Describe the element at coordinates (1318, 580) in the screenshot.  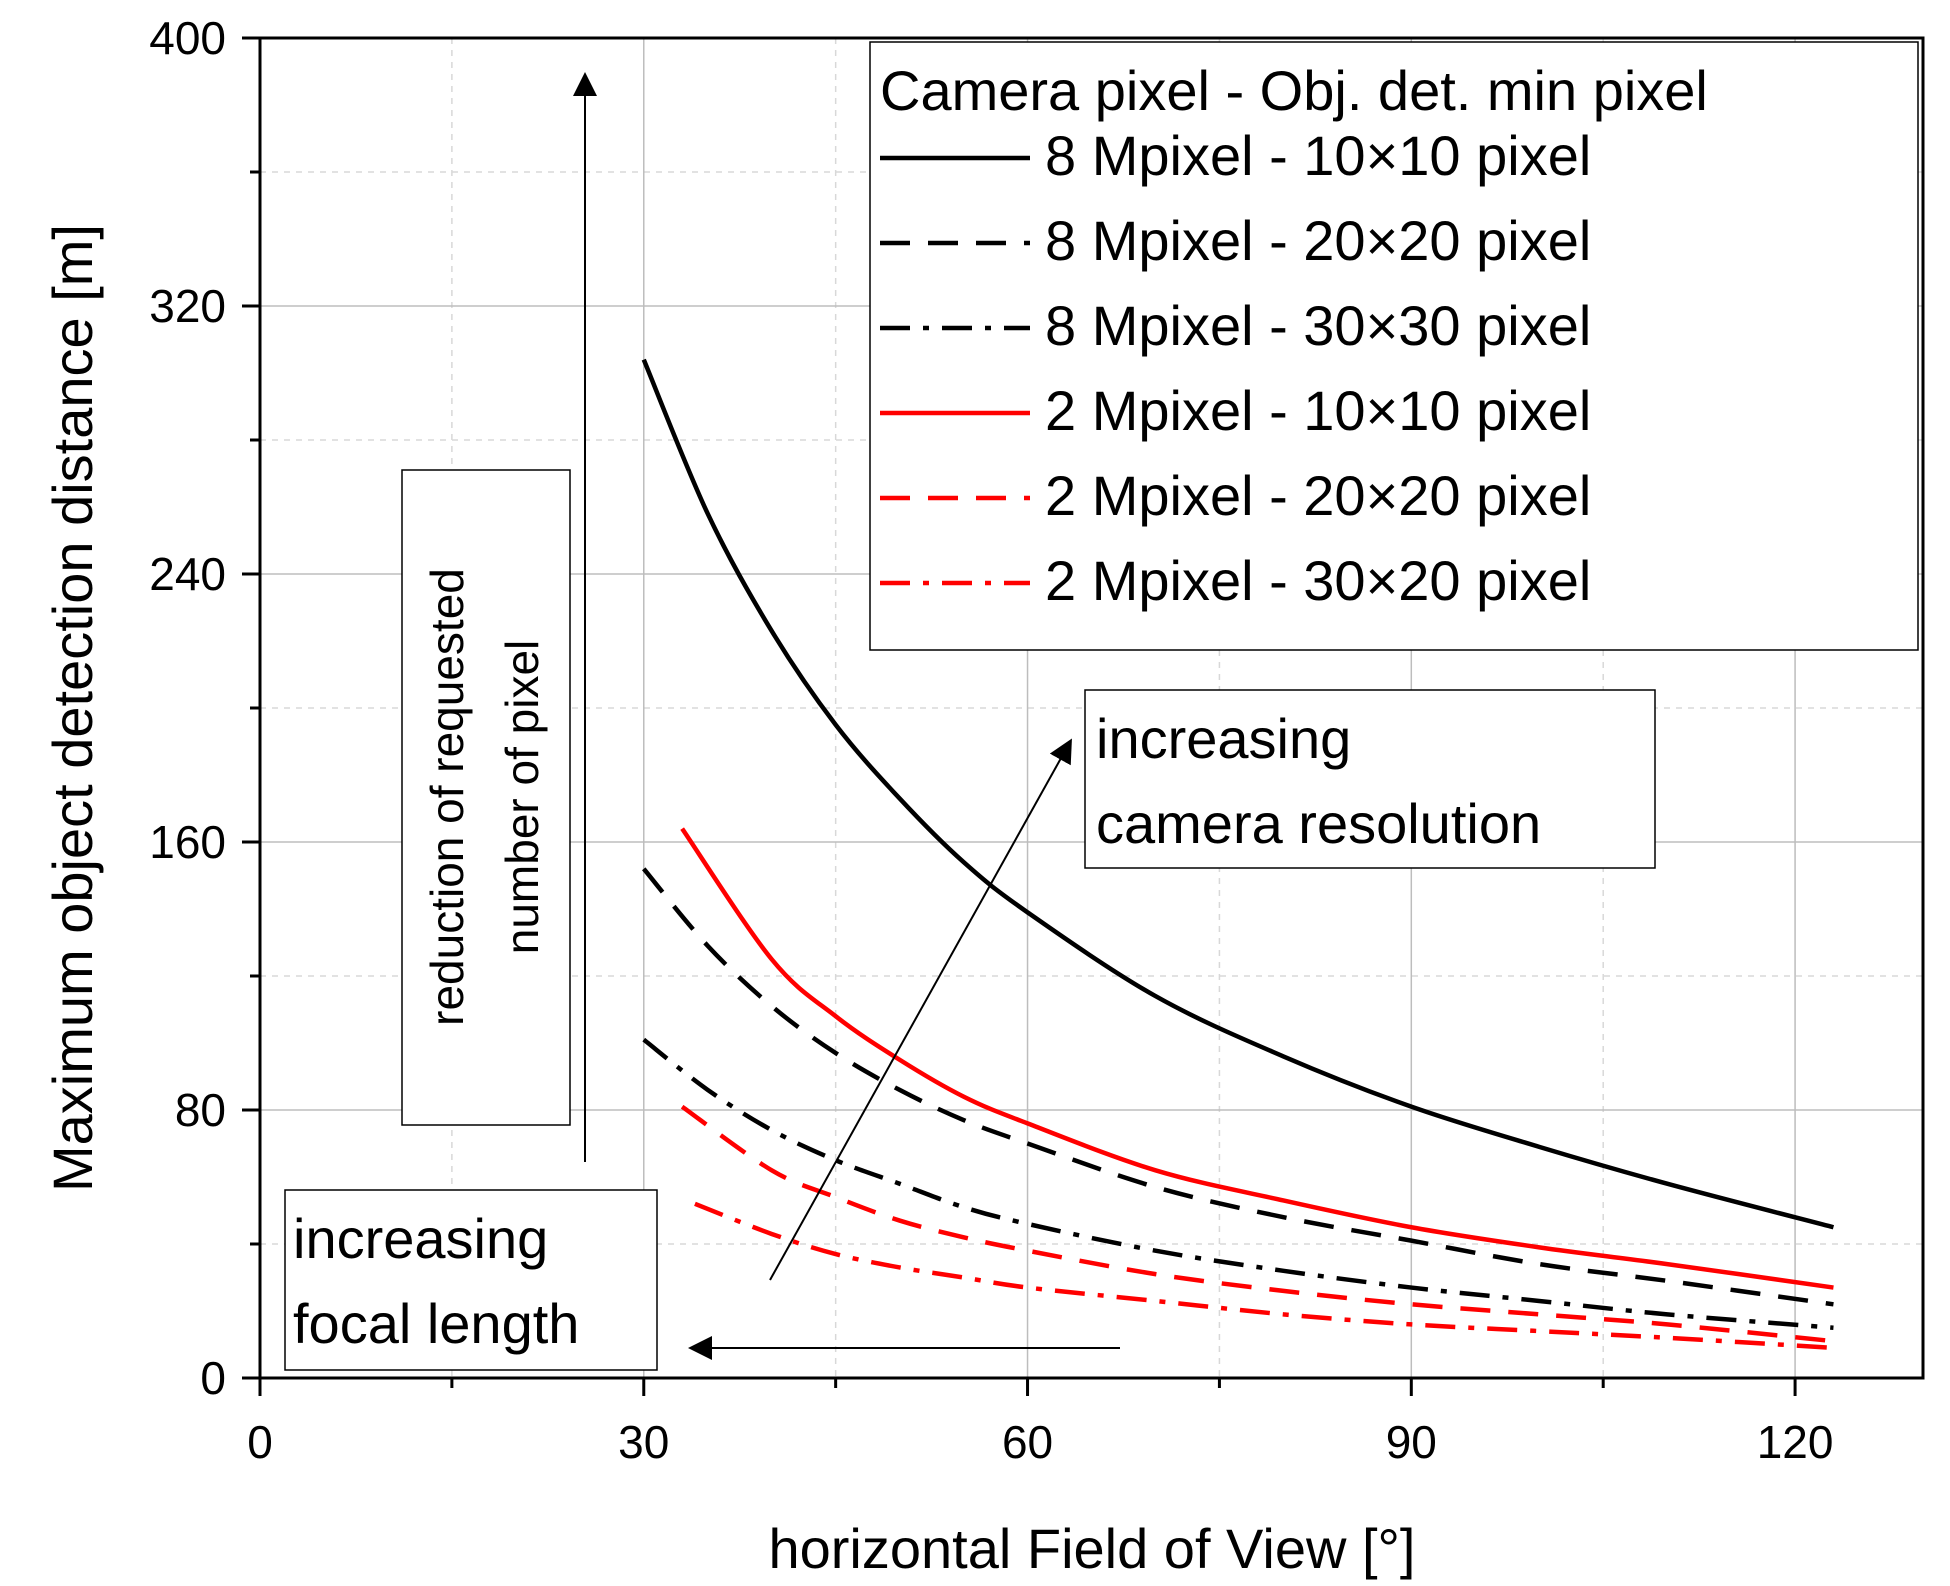
I see `legend-label-6: 2 Mpixel - 30×20 pixel` at that location.